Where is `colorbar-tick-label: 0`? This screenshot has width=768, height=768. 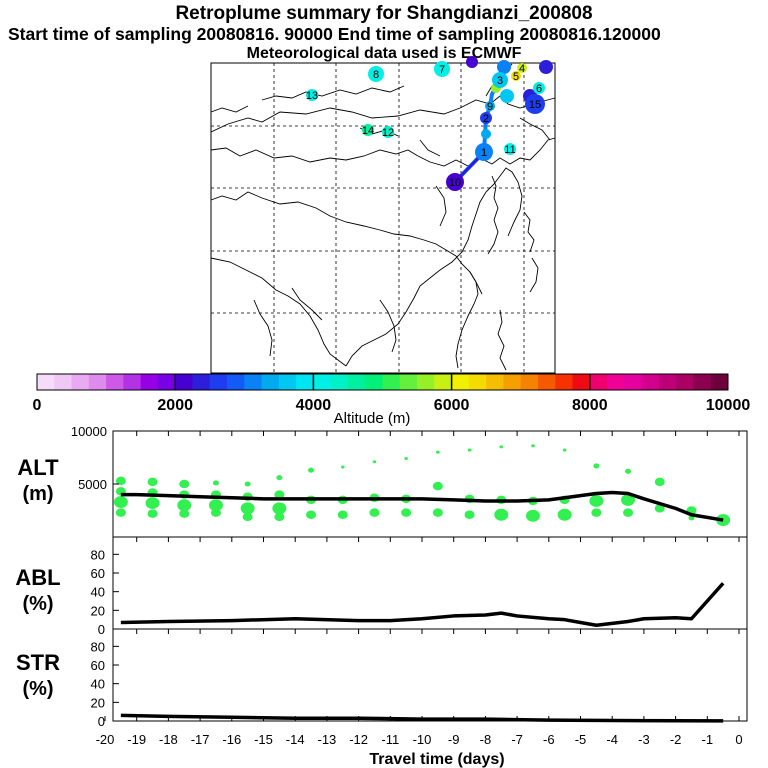 colorbar-tick-label: 0 is located at coordinates (37, 405).